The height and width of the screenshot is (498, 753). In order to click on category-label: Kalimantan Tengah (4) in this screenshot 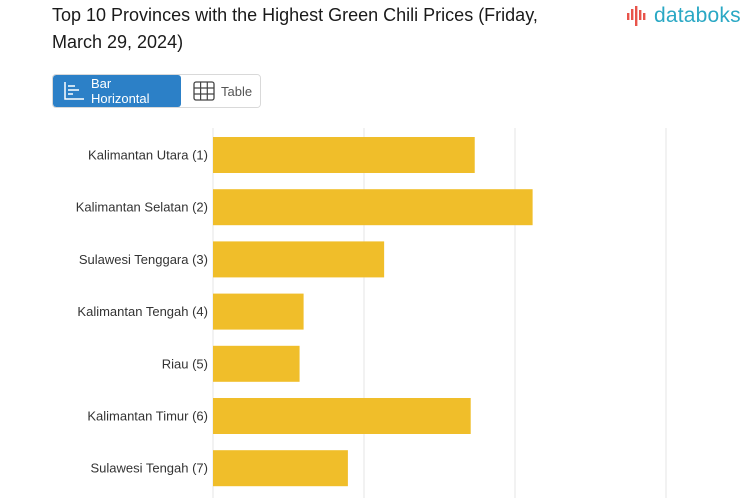, I will do `click(142, 311)`.